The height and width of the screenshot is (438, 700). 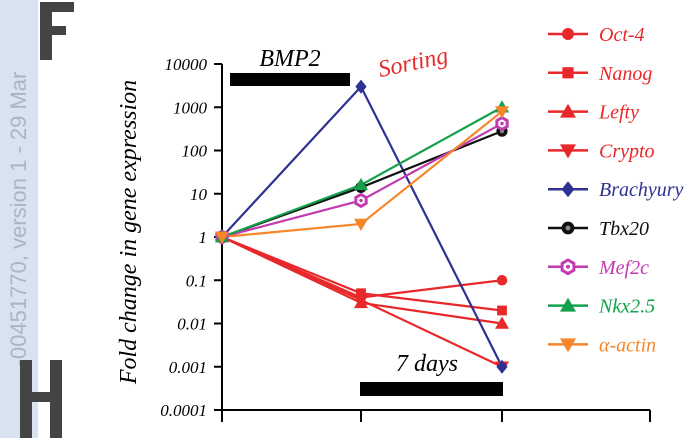 What do you see at coordinates (623, 268) in the screenshot?
I see `legend-label: Mef2c` at bounding box center [623, 268].